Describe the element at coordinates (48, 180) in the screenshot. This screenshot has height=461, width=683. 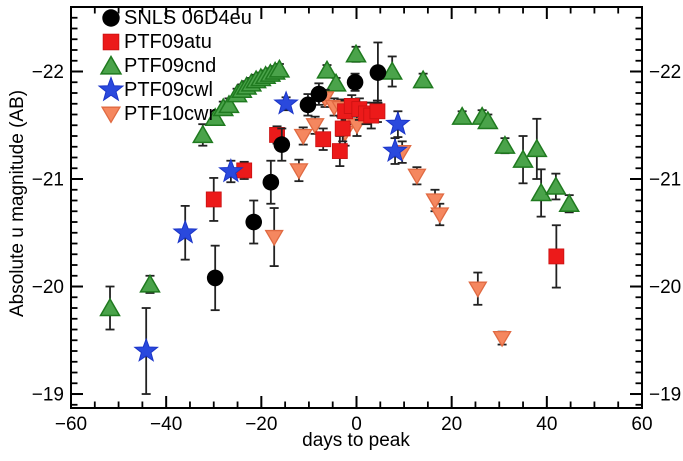
I see `y-tick-label: −21` at that location.